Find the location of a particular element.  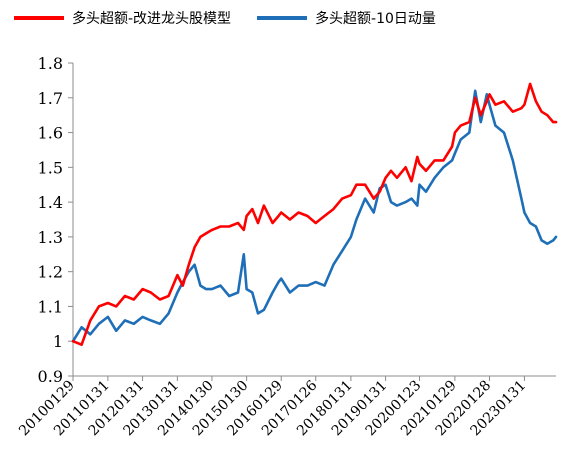

legend-label-series-1: 多头超额-改进龙头股模型 is located at coordinates (152, 19).